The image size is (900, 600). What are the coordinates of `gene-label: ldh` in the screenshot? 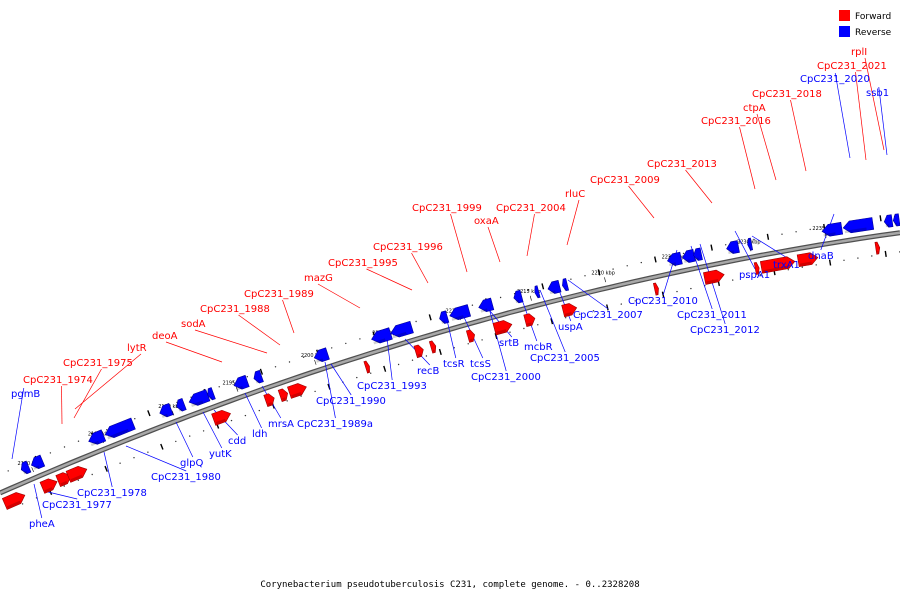 It's located at (259, 434).